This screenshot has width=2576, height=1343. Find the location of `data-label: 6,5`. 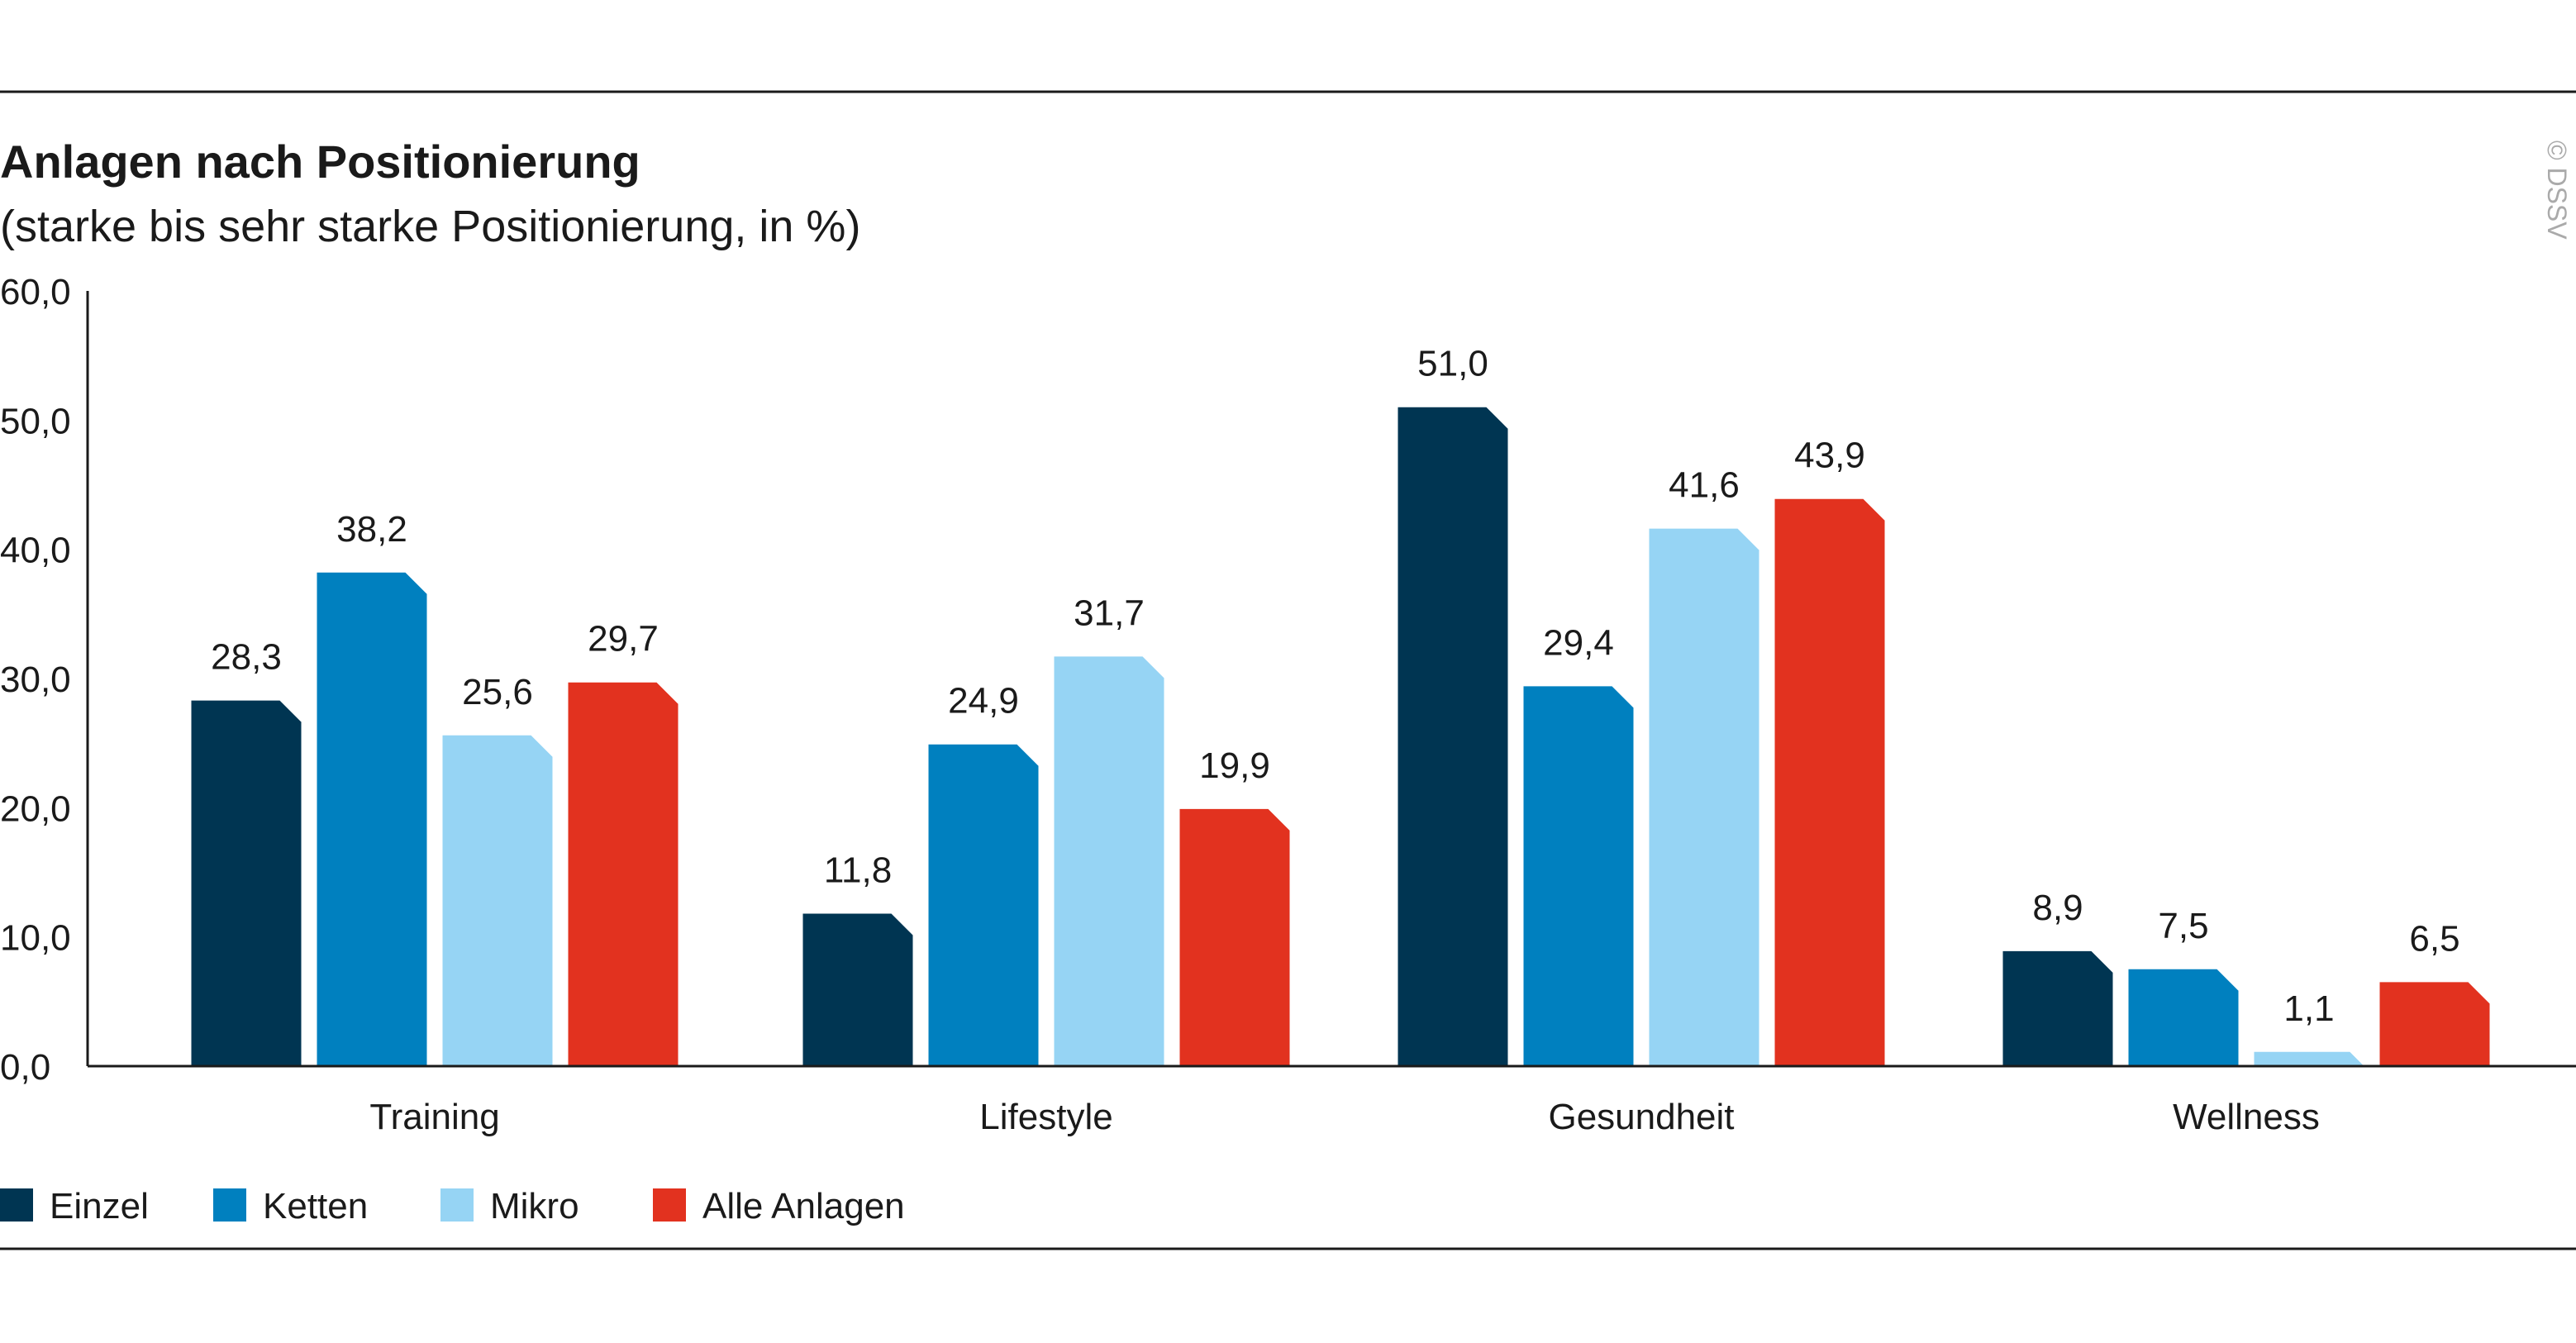

data-label: 6,5 is located at coordinates (2434, 938).